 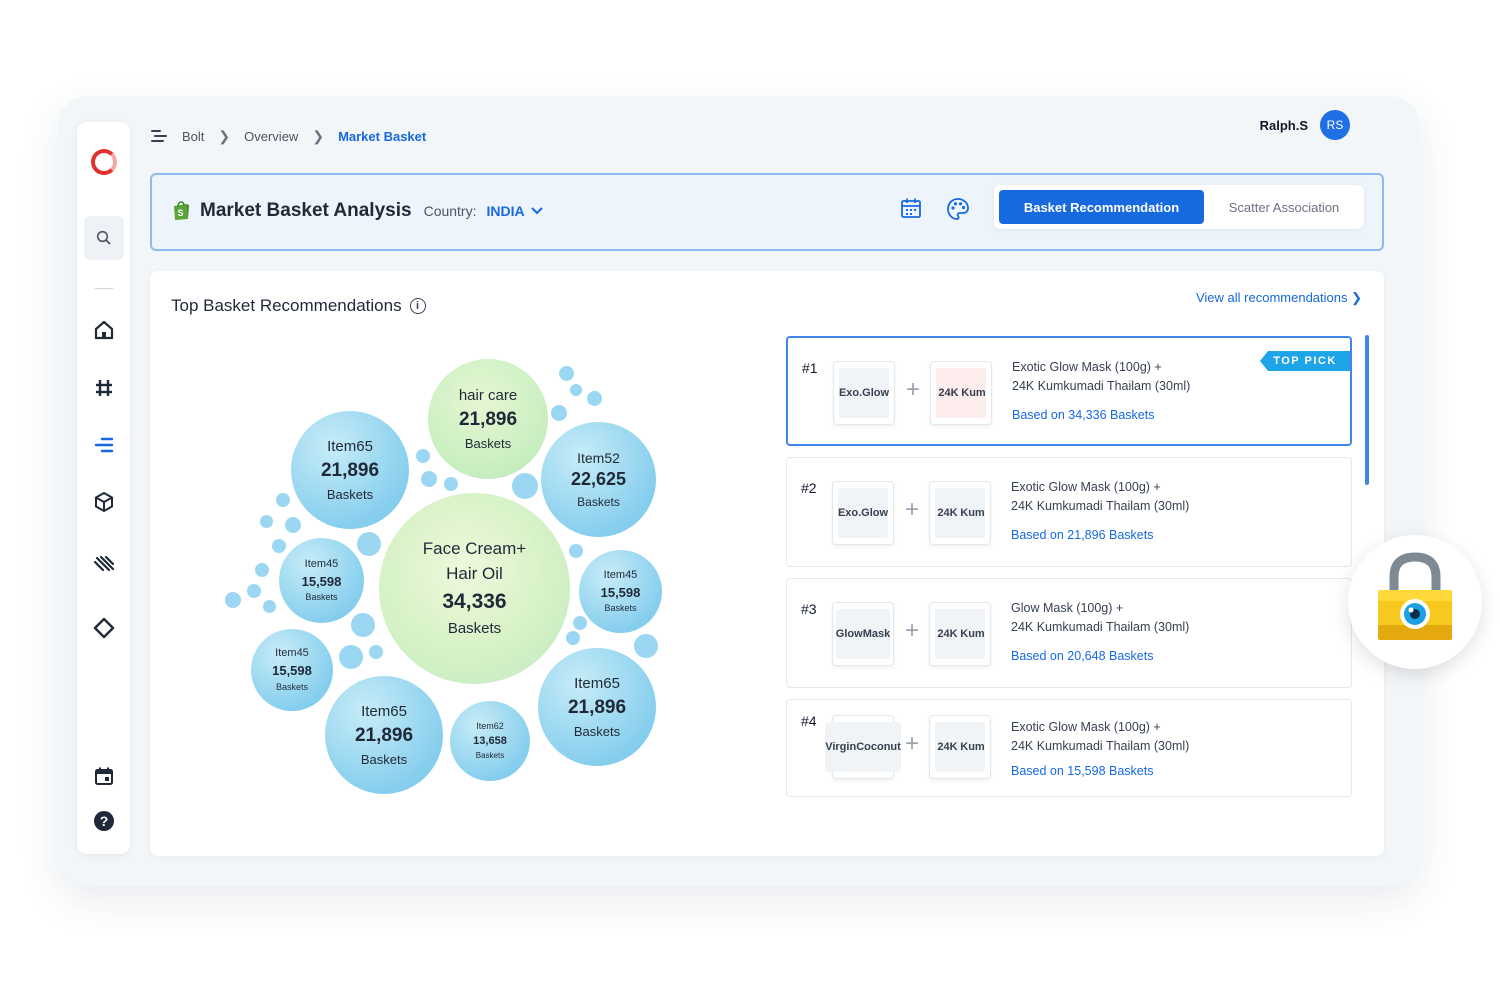 I want to click on cube-icon, so click(x=103, y=502).